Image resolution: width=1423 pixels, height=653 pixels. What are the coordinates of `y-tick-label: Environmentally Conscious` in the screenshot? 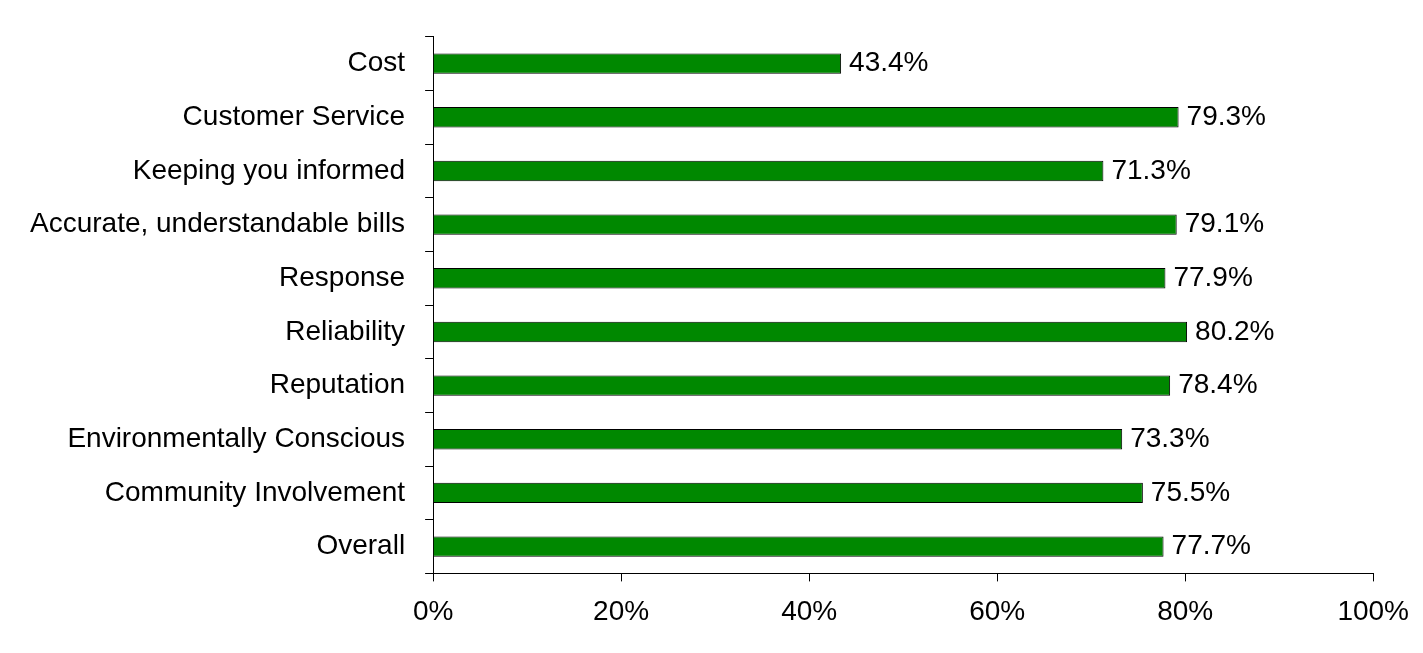 It's located at (236, 437).